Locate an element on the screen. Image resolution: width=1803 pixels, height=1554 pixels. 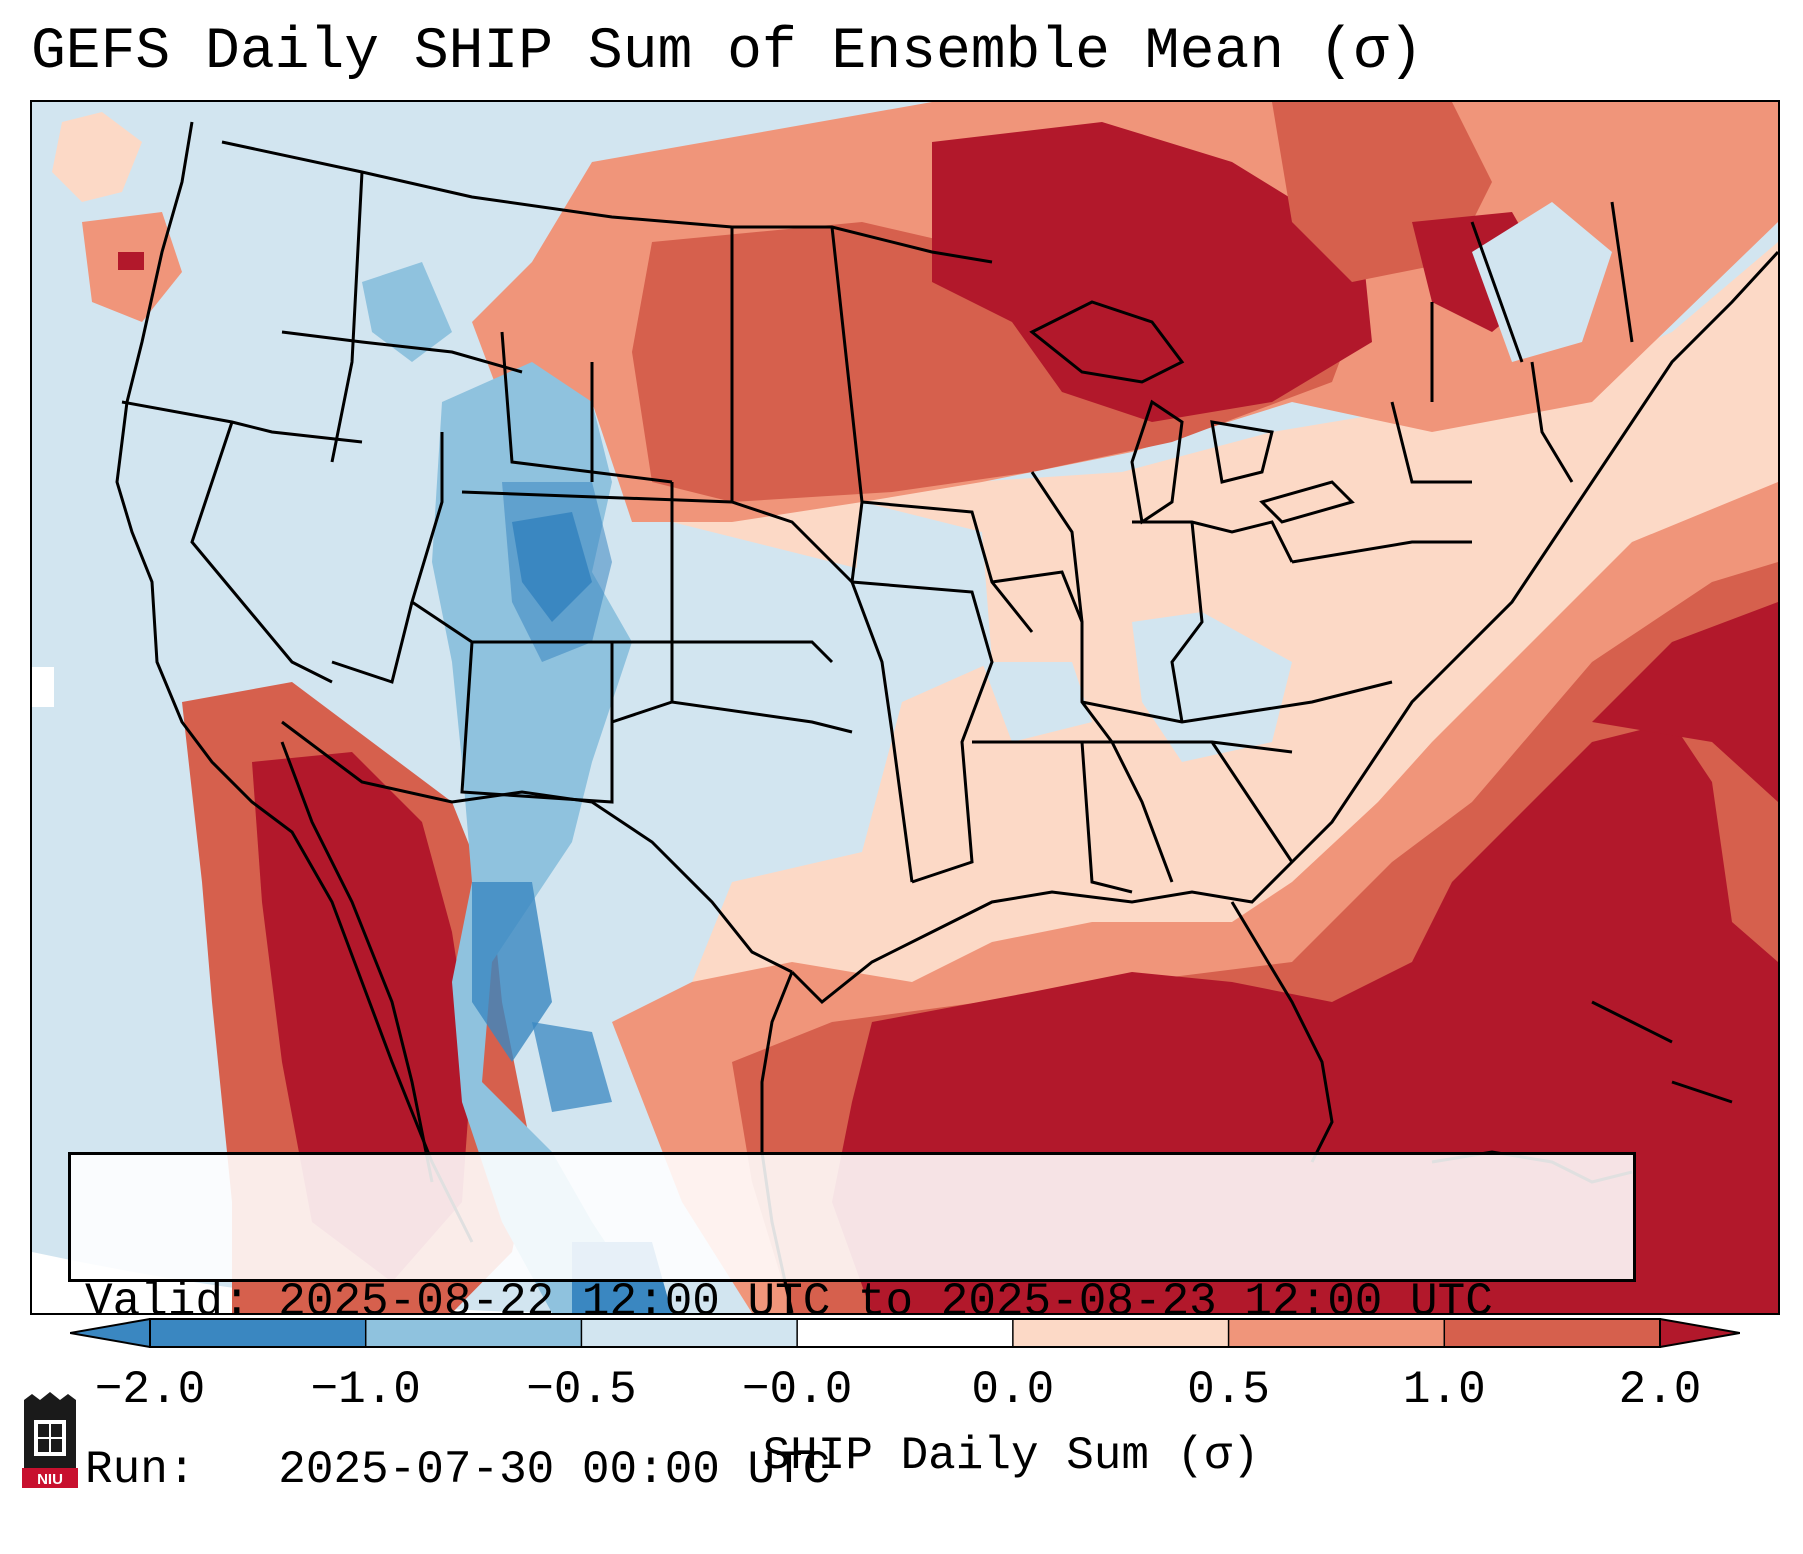
lake-erie is located at coordinates (1307, 502).